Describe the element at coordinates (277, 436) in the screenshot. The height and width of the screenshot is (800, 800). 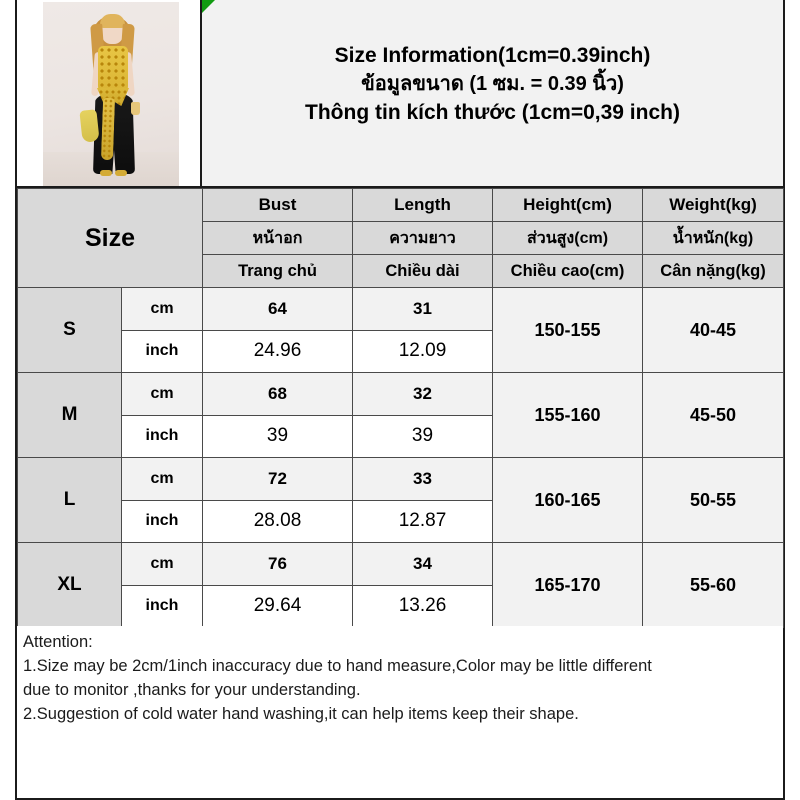
I see `bust-inch-value: 39` at that location.